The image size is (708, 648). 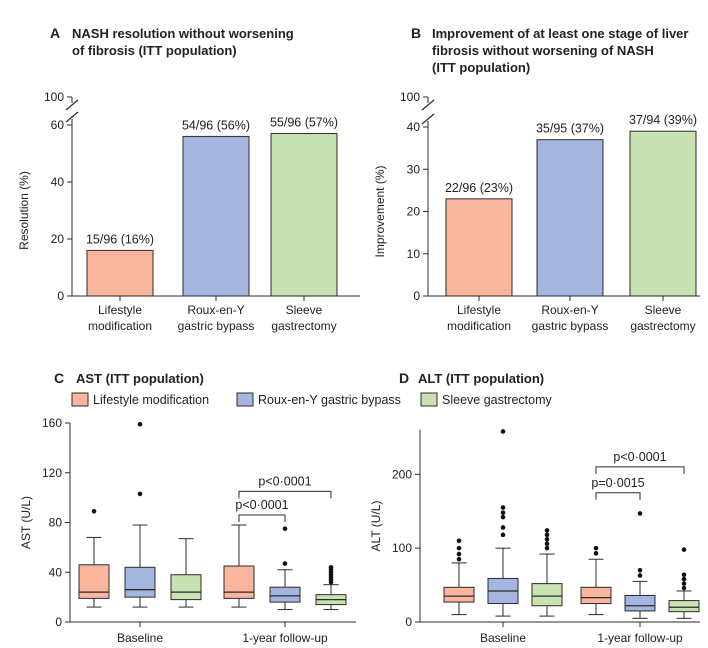 What do you see at coordinates (663, 310) in the screenshot?
I see `x-tick-label: Sleeve` at bounding box center [663, 310].